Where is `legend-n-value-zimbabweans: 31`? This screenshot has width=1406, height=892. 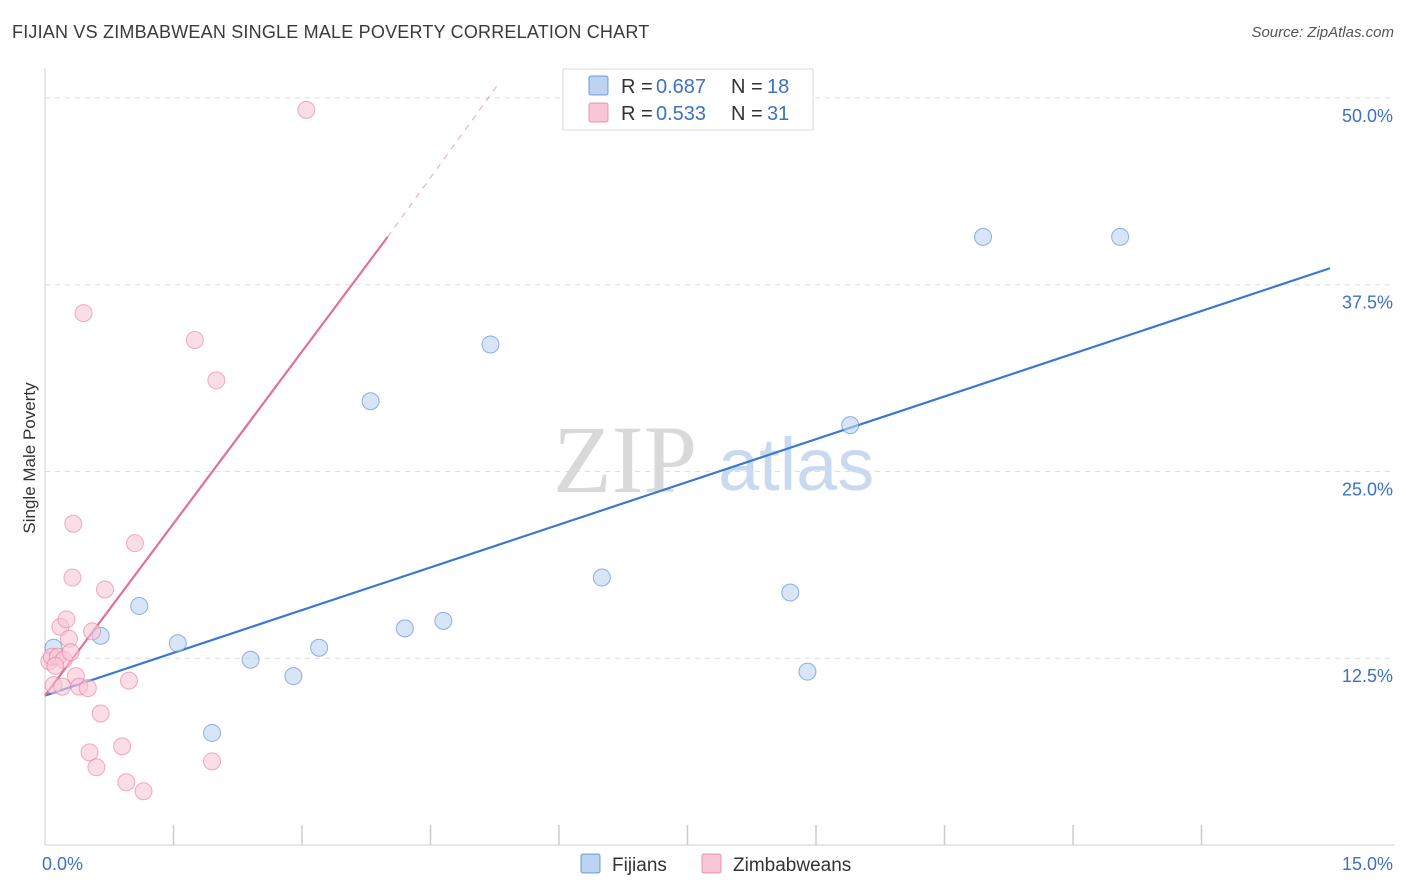
legend-n-value-zimbabweans: 31 is located at coordinates (778, 114).